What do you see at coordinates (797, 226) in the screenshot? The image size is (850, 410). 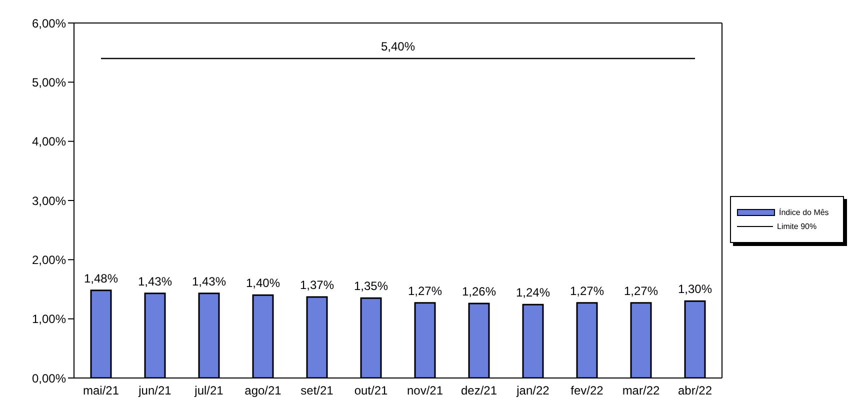 I see `legend-label: Limite 90%` at bounding box center [797, 226].